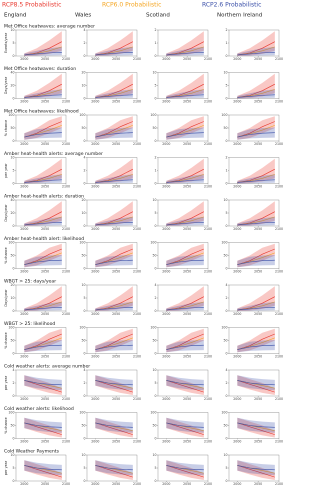 The height and width of the screenshot is (500, 320). I want to click on y-tick-label: 1, so click(226, 43).